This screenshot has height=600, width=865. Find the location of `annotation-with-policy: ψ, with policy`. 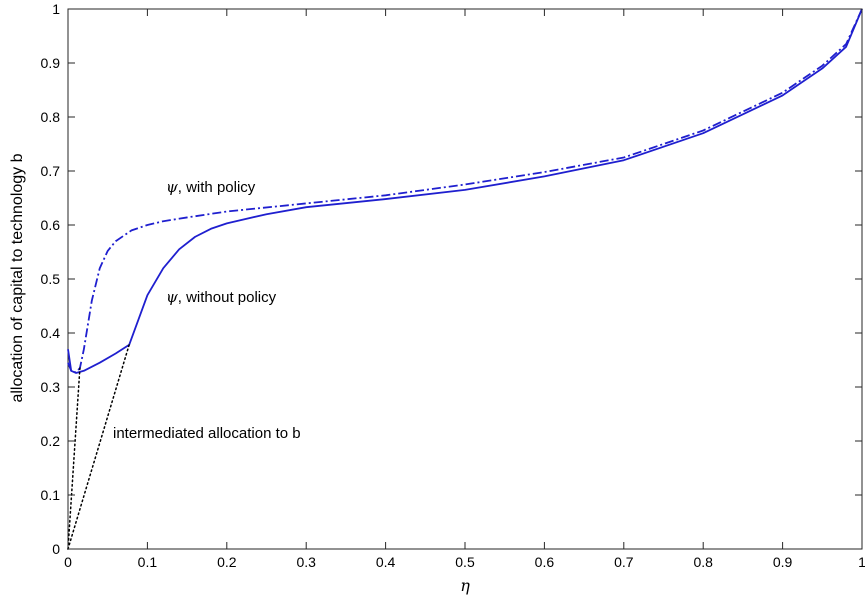

annotation-with-policy: ψ, with policy is located at coordinates (211, 187).